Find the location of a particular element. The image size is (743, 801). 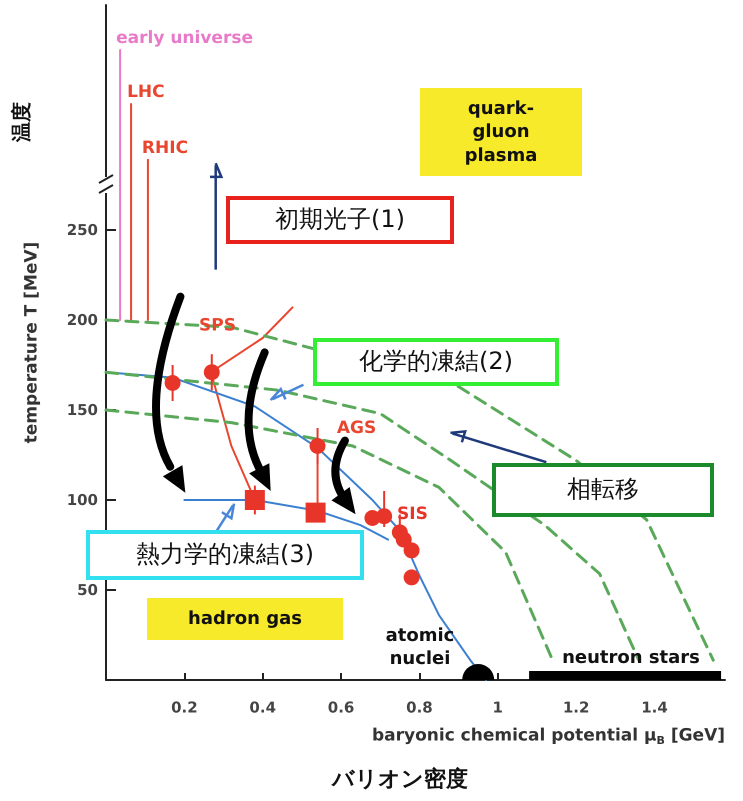

x-tick-label: 1.4 is located at coordinates (654, 707).